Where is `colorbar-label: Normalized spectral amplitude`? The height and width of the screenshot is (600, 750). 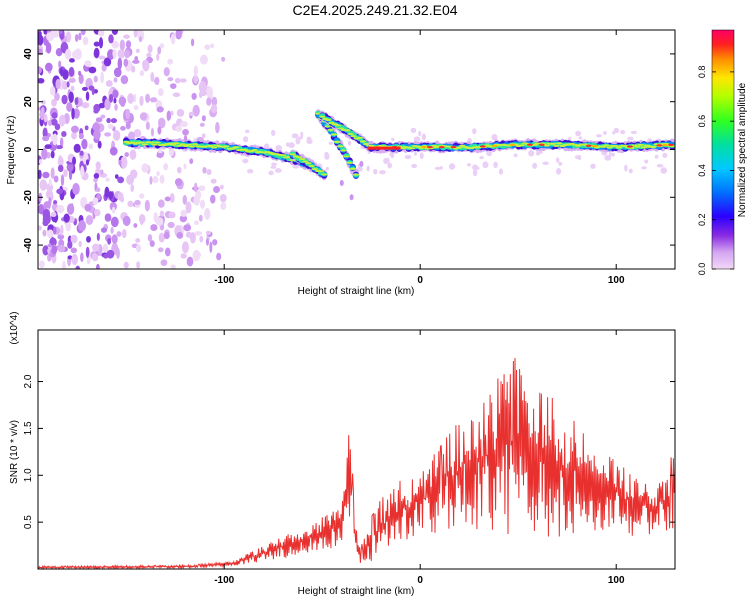 colorbar-label: Normalized spectral amplitude is located at coordinates (742, 149).